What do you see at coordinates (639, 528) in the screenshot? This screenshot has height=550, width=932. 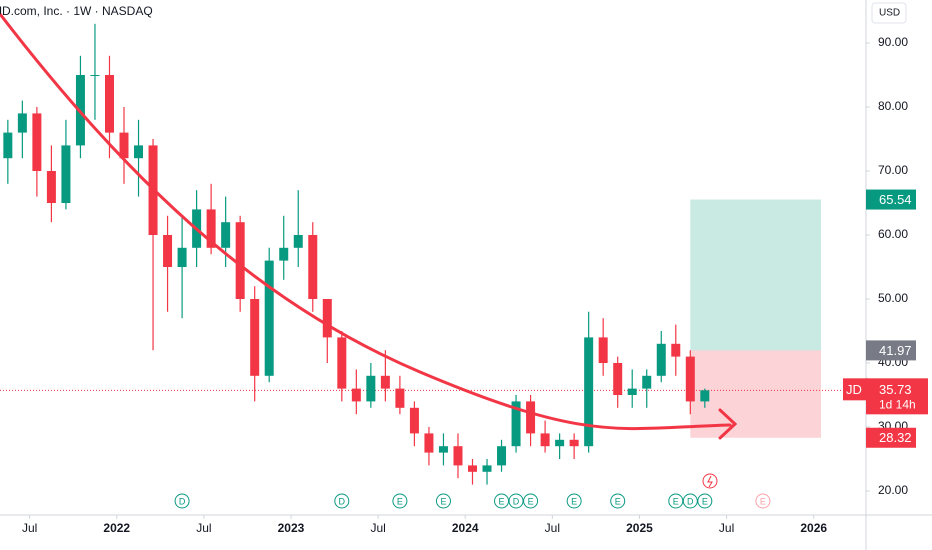 I see `x-tick-label: 2025` at bounding box center [639, 528].